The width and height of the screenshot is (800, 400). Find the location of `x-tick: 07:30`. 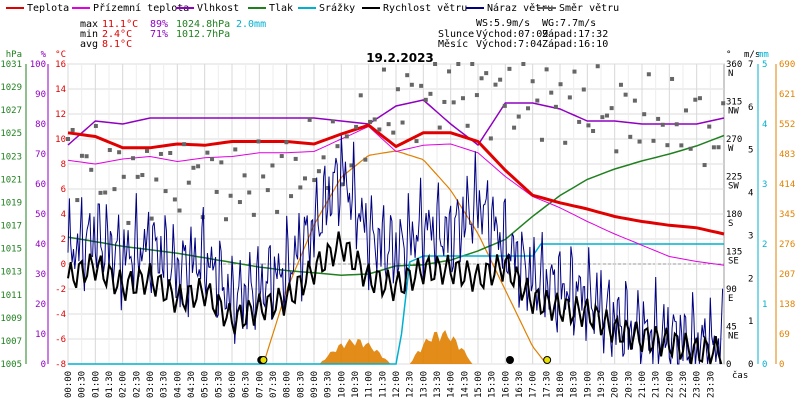

x-tick: 07:30 is located at coordinates (274, 384).